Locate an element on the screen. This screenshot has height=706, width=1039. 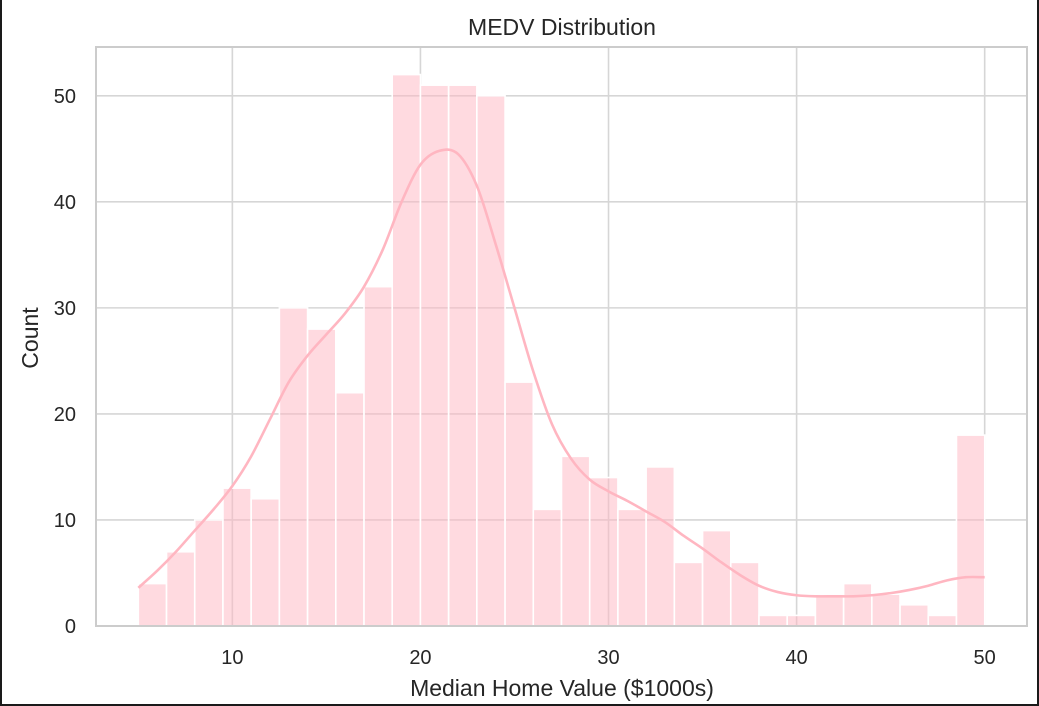
y-tick-label: 50 is located at coordinates (65, 97).